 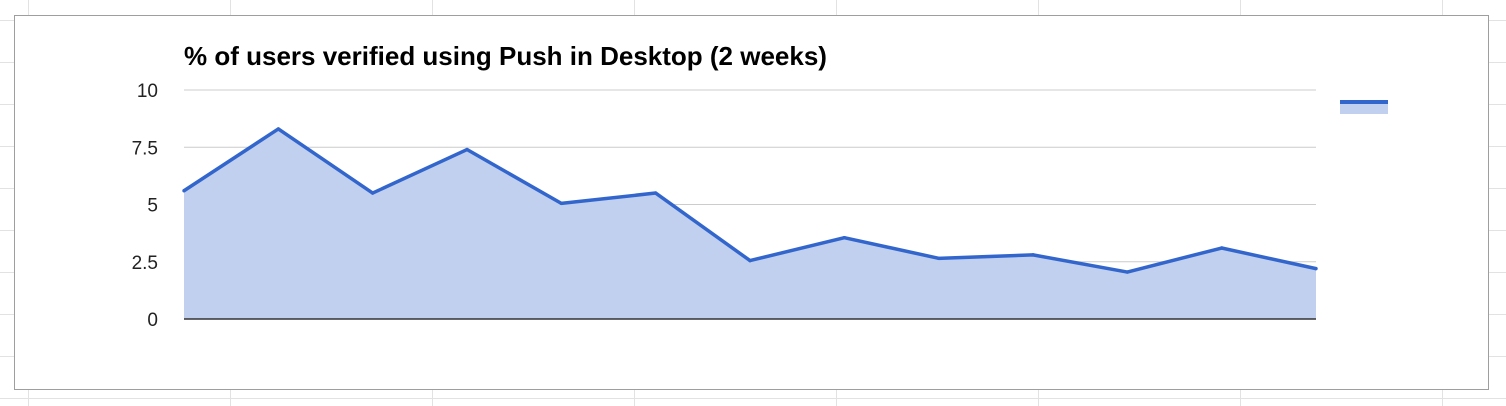 What do you see at coordinates (145, 206) in the screenshot?
I see `y-axis-ticks: 0 2.5 5 7.5 10` at bounding box center [145, 206].